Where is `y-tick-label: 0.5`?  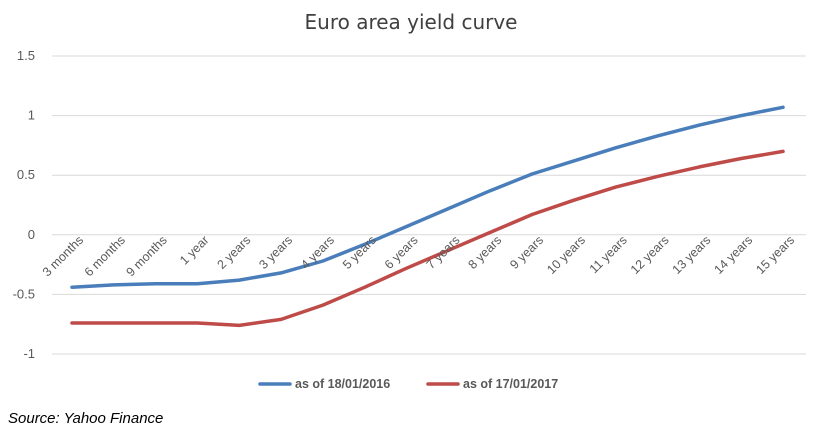
y-tick-label: 0.5 is located at coordinates (26, 174).